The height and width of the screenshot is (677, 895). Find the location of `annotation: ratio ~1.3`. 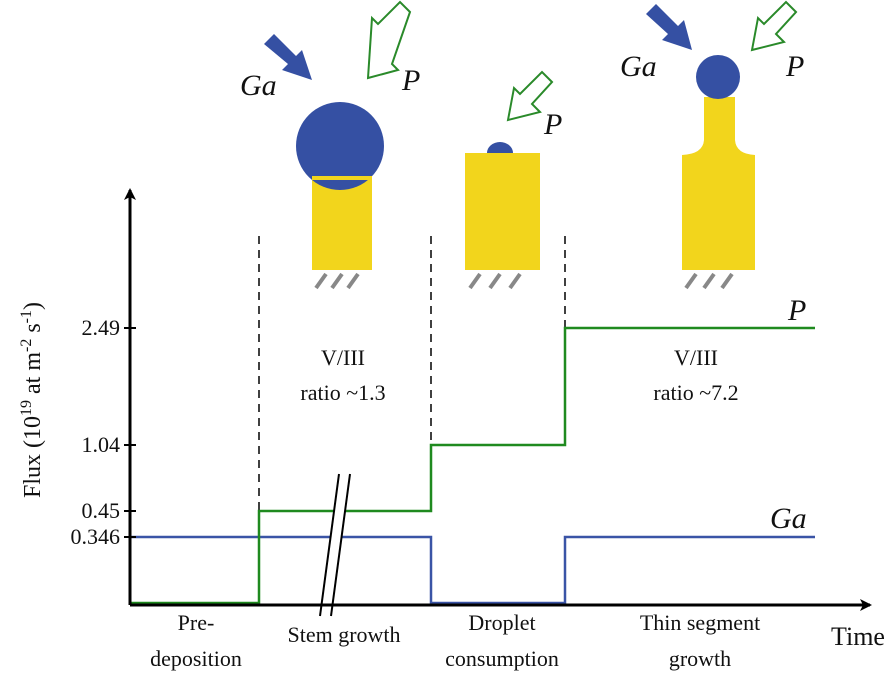

annotation: ratio ~1.3 is located at coordinates (342, 392).